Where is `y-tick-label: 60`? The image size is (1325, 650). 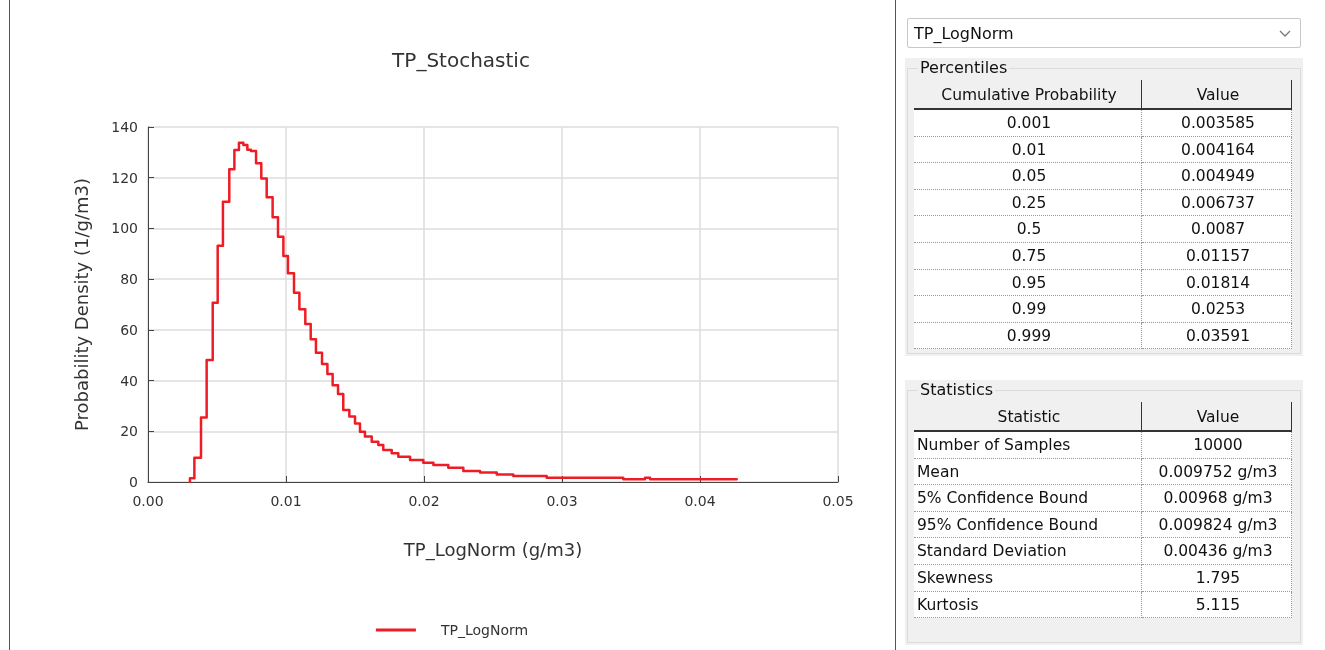
y-tick-label: 60 is located at coordinates (129, 329).